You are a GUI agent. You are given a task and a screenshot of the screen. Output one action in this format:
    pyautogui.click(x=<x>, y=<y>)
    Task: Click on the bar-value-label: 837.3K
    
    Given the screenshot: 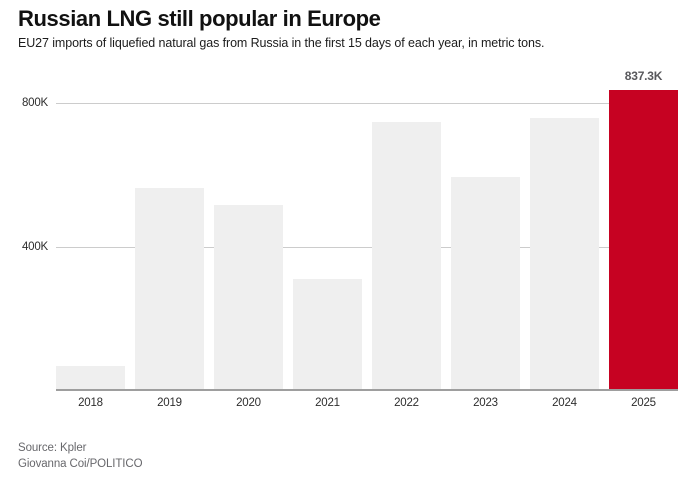 What is the action you would take?
    pyautogui.click(x=643, y=76)
    